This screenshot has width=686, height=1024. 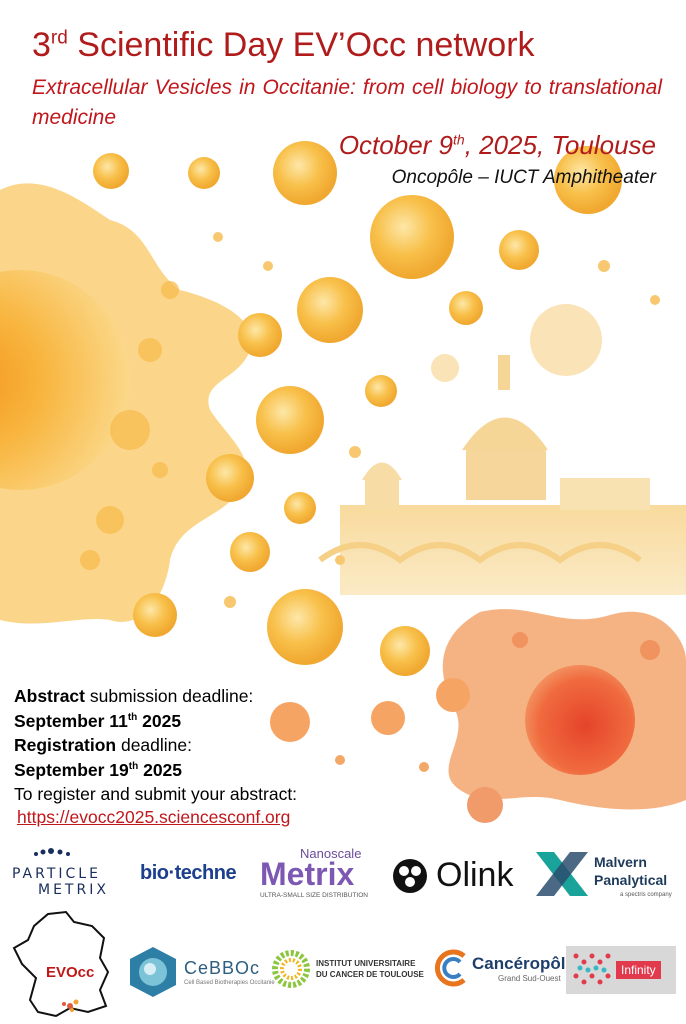 I want to click on register-cta: To register and submit your abstract:, so click(x=156, y=794).